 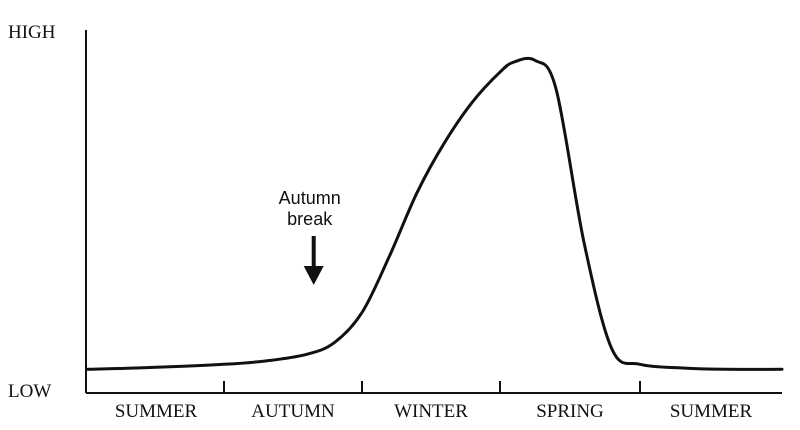 What do you see at coordinates (310, 198) in the screenshot?
I see `annotation-text-line1: Autumn` at bounding box center [310, 198].